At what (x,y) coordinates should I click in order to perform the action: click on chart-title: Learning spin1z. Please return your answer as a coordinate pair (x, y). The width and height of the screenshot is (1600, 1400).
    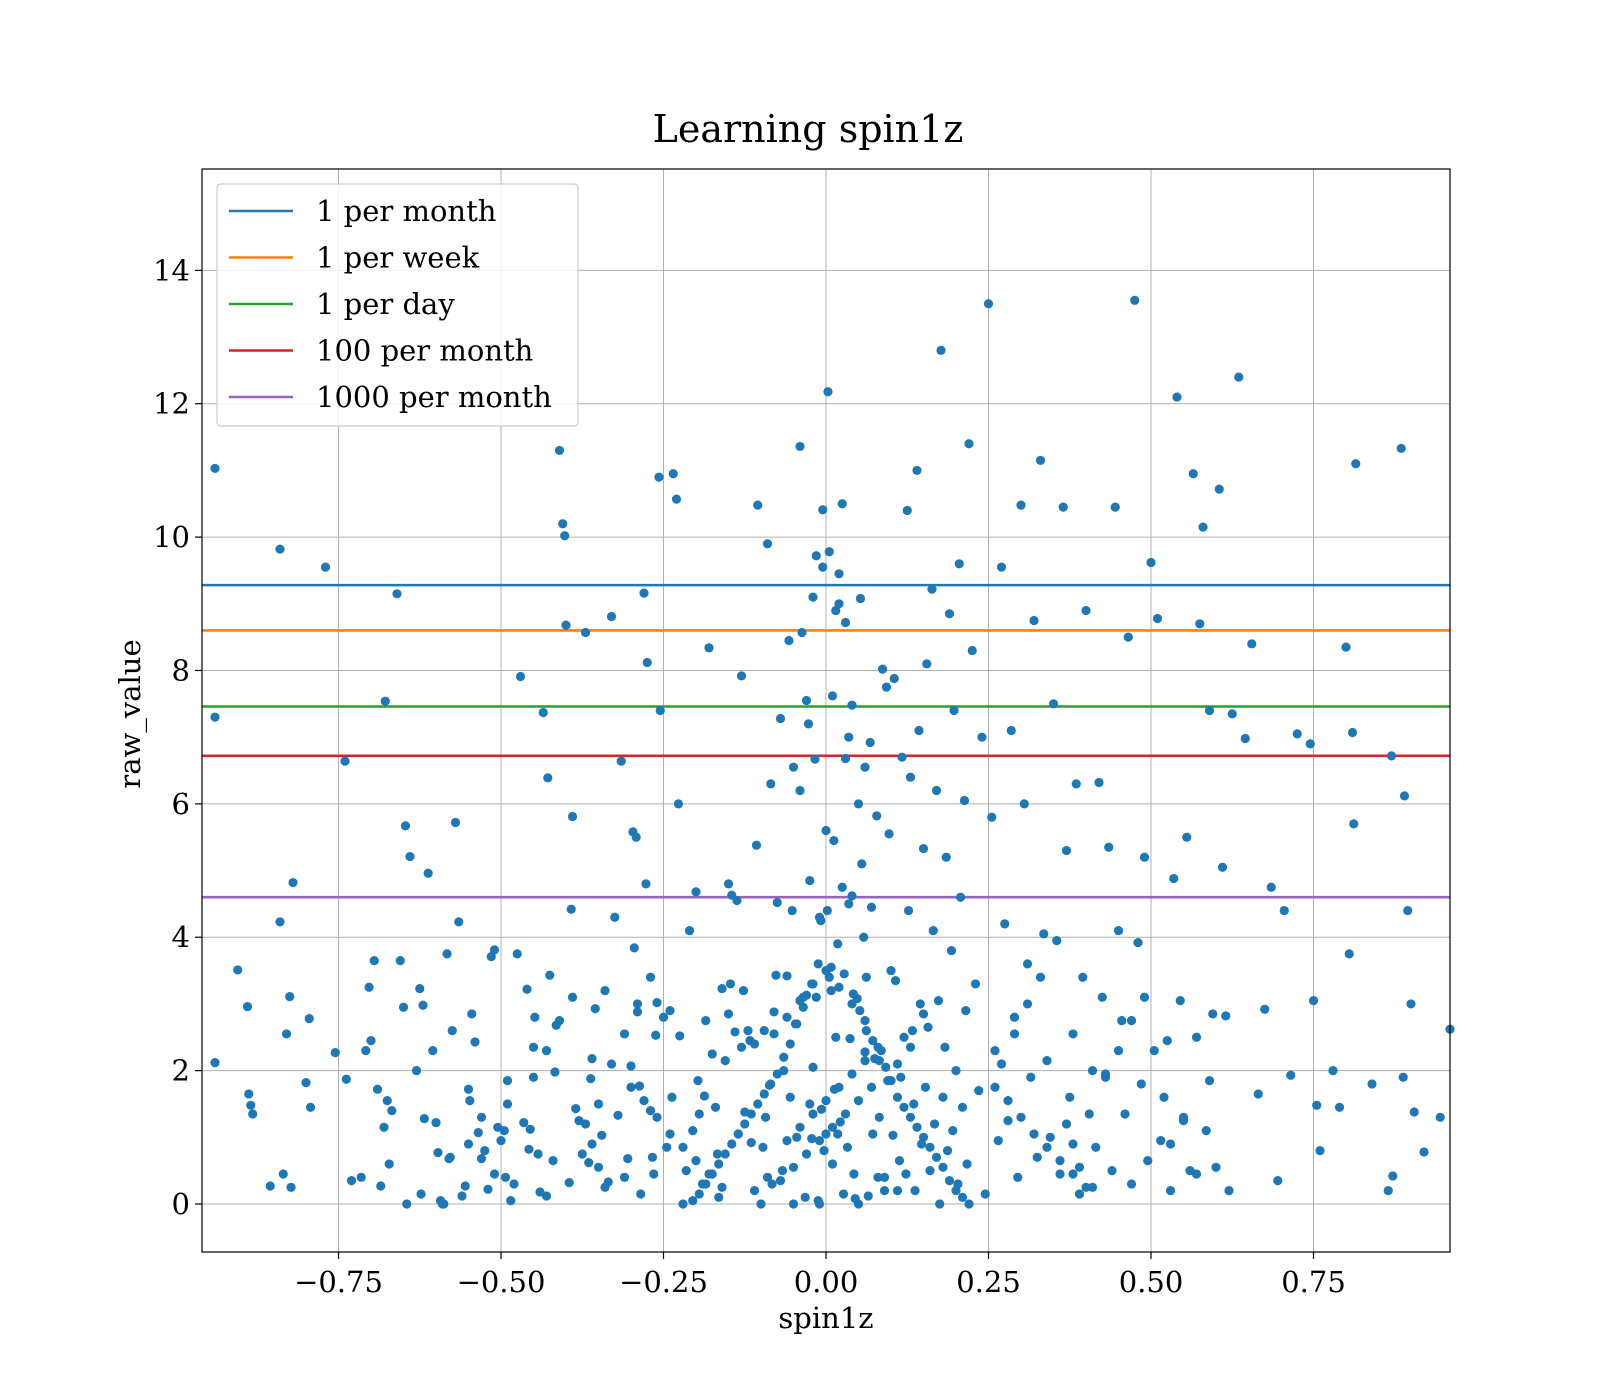
    Looking at the image, I should click on (808, 129).